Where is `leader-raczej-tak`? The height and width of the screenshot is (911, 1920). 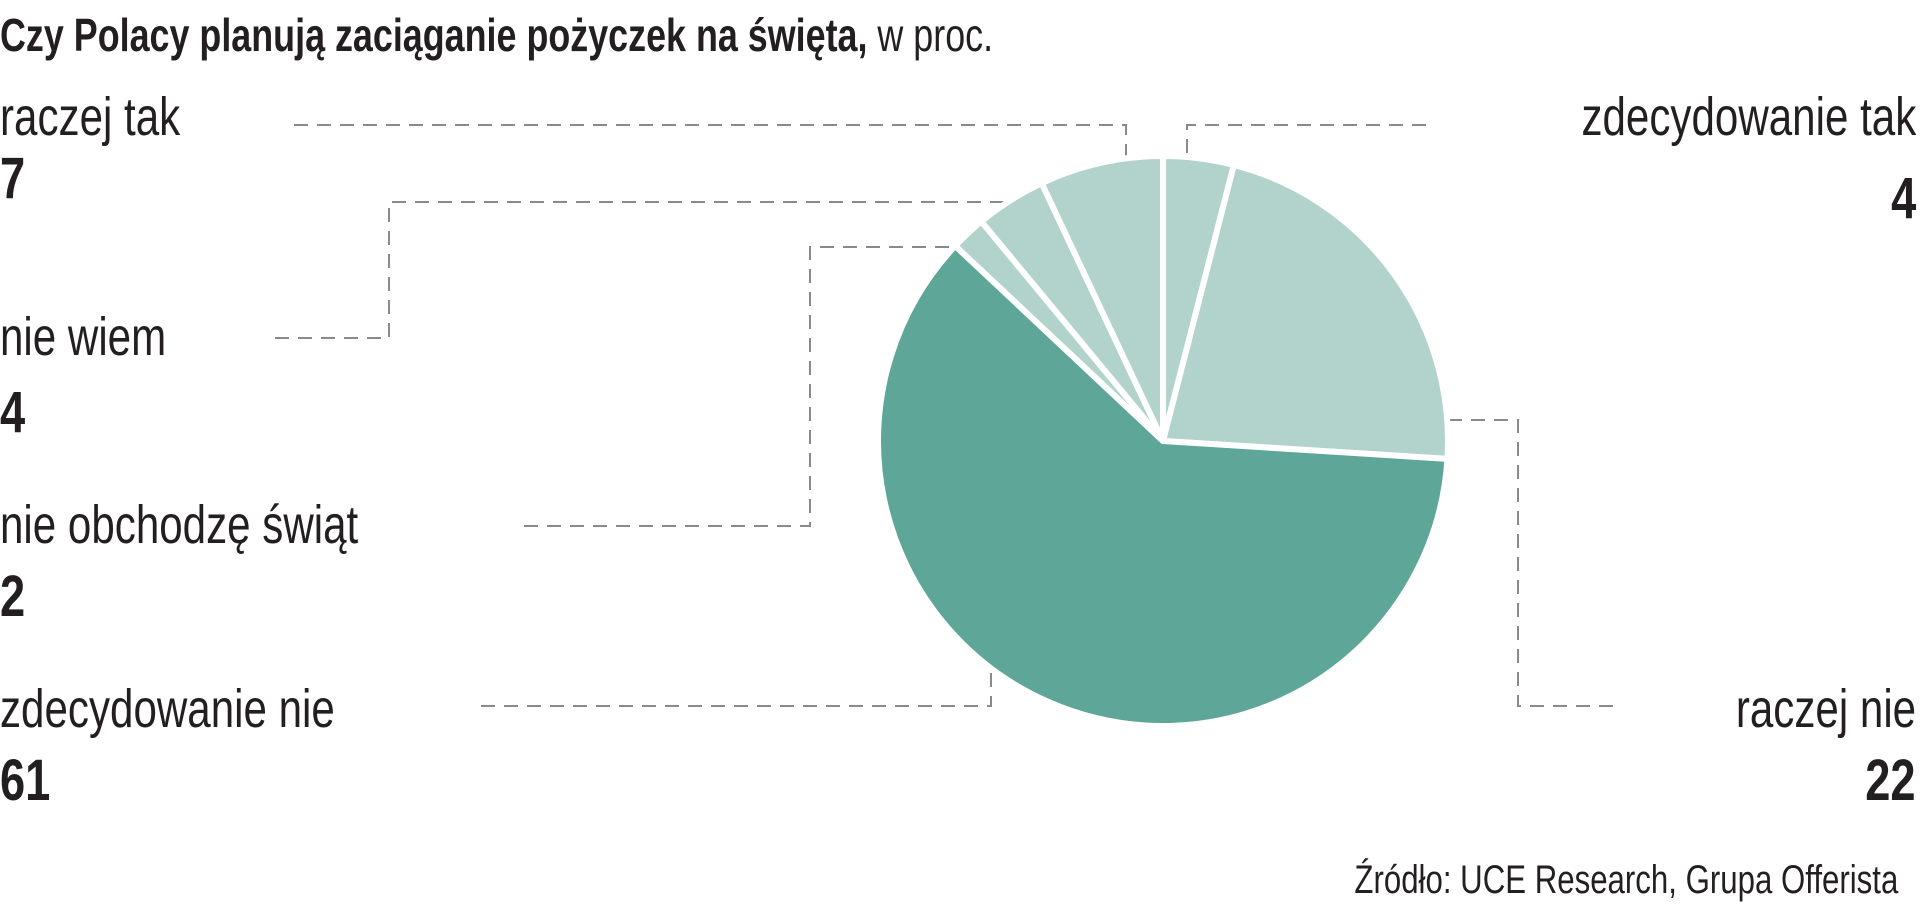 leader-raczej-tak is located at coordinates (710, 140).